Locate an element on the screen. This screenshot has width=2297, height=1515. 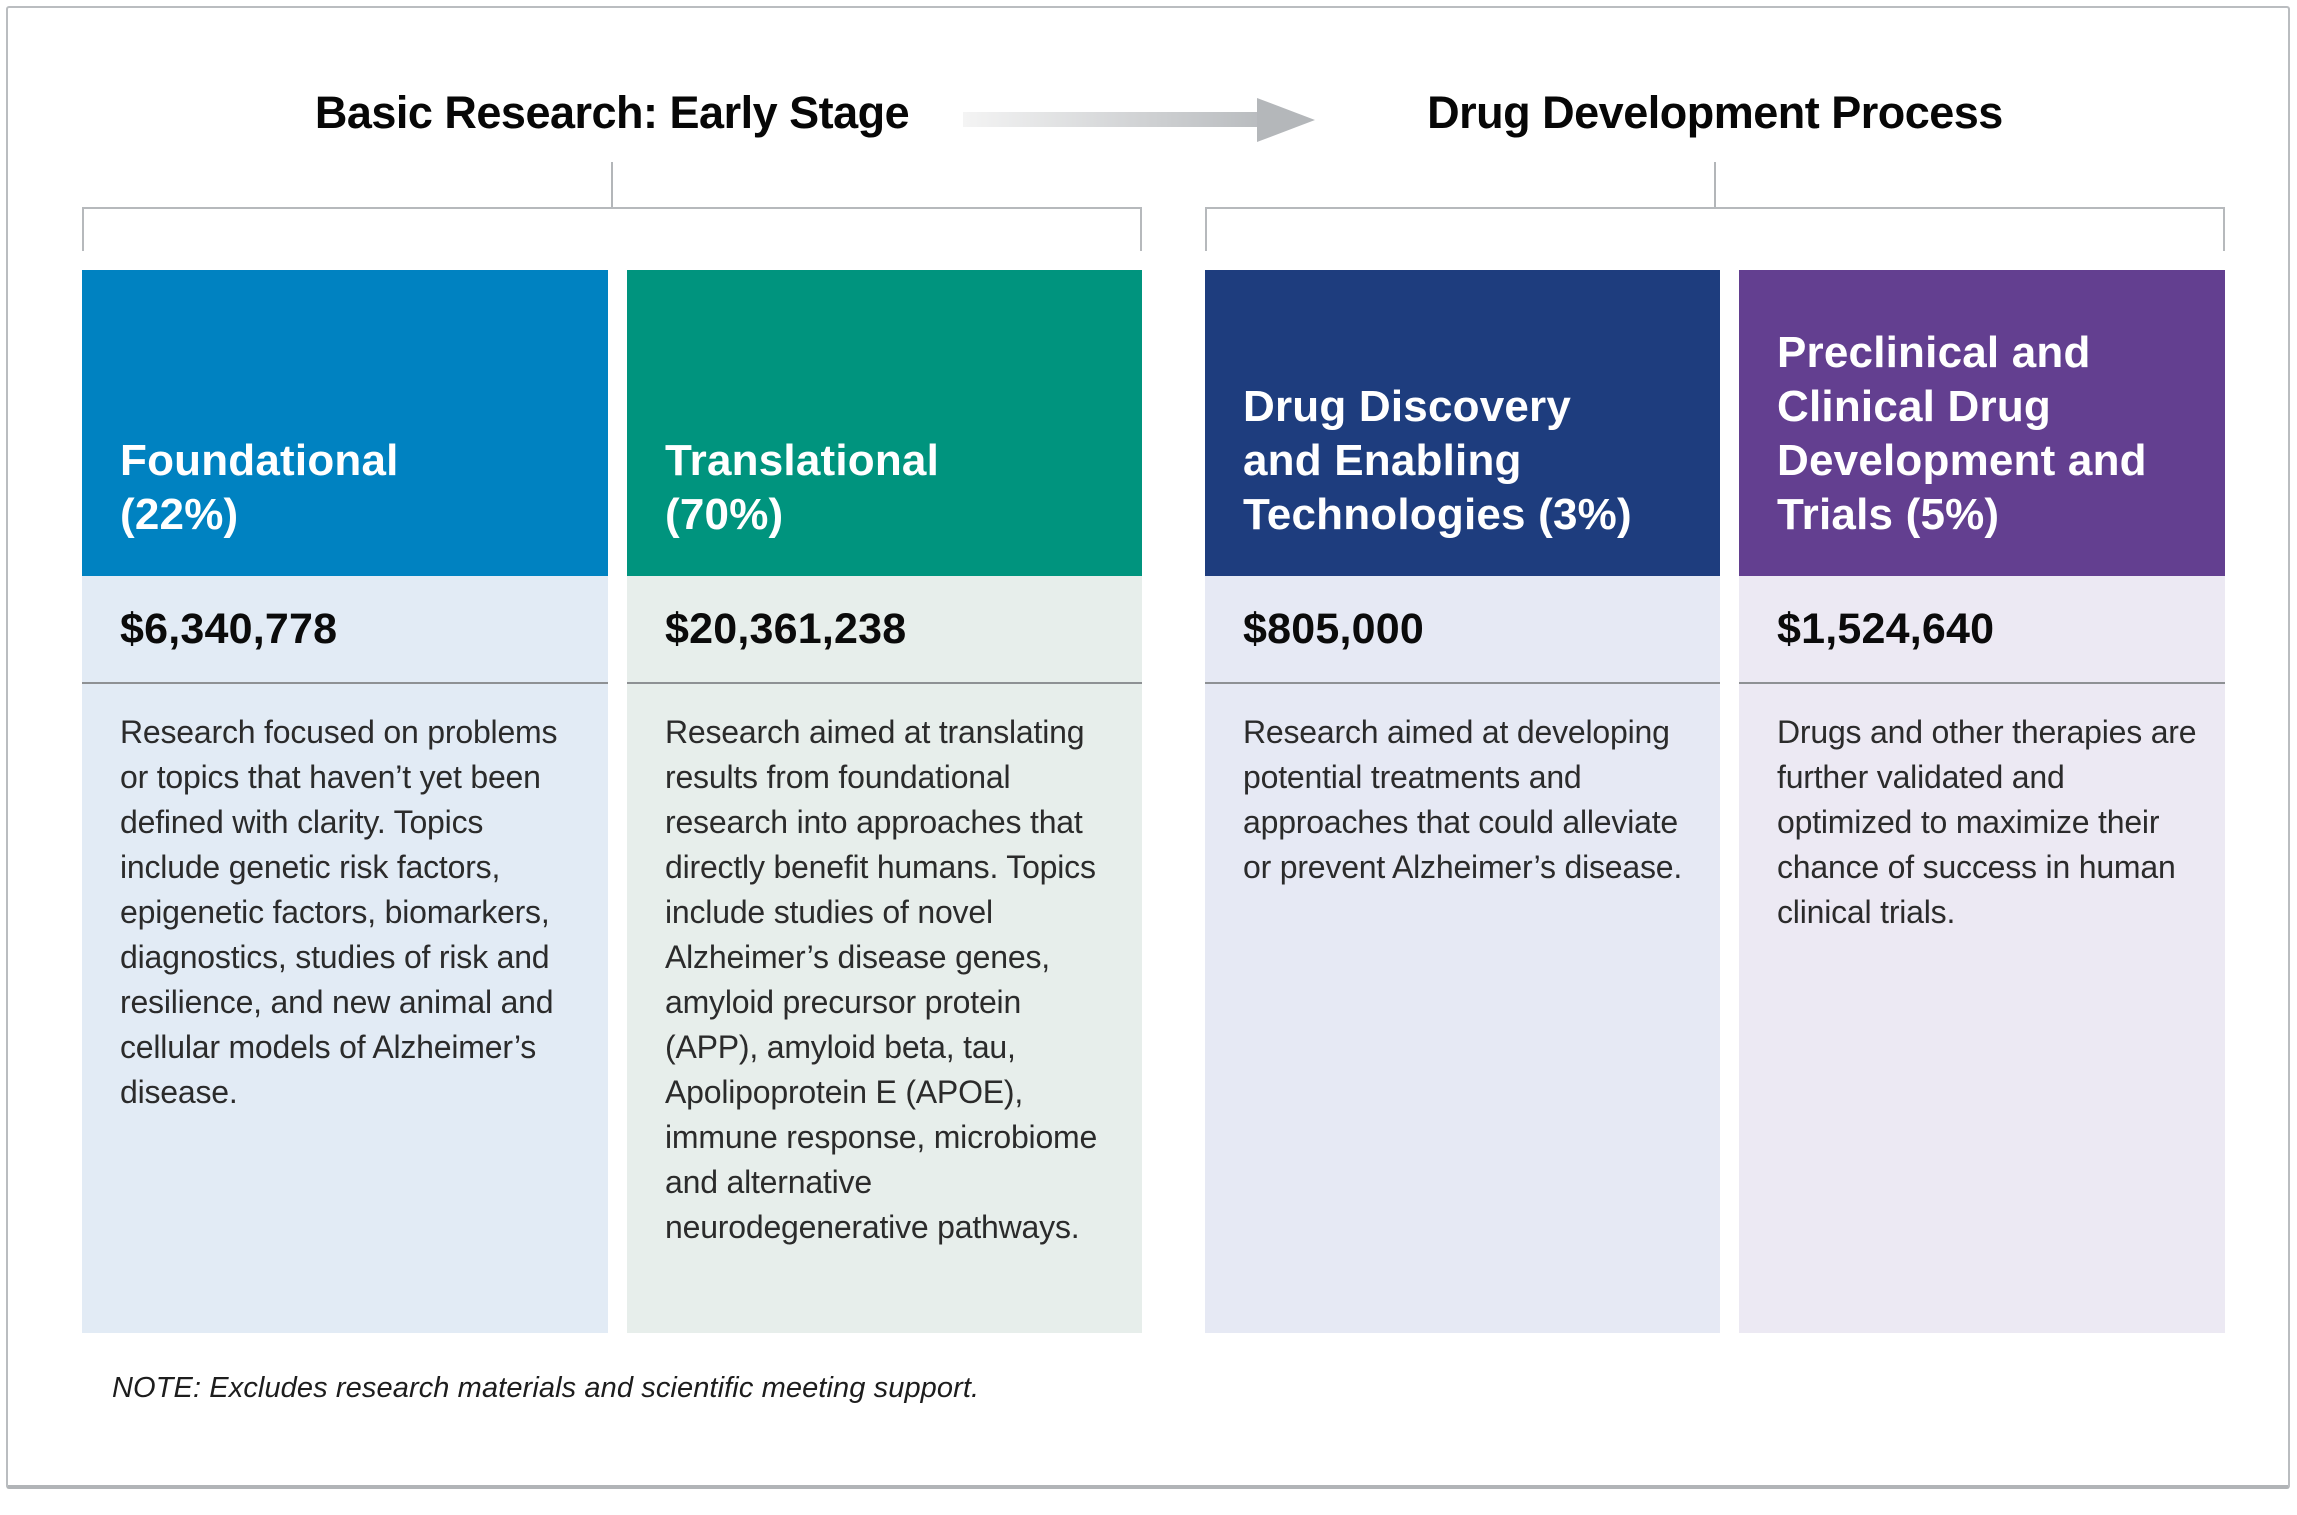
amount-value: $6,340,778 is located at coordinates (229, 628).